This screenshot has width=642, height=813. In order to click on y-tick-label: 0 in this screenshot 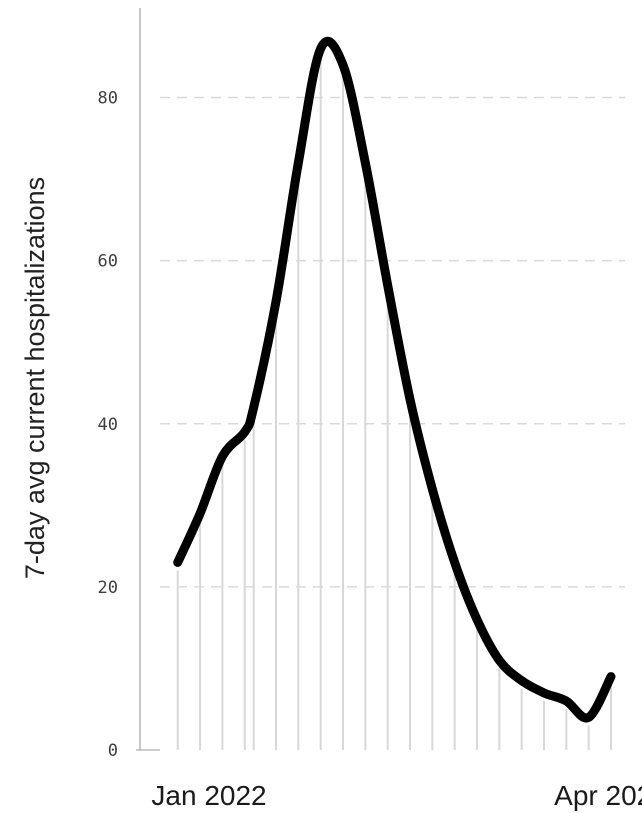, I will do `click(113, 751)`.